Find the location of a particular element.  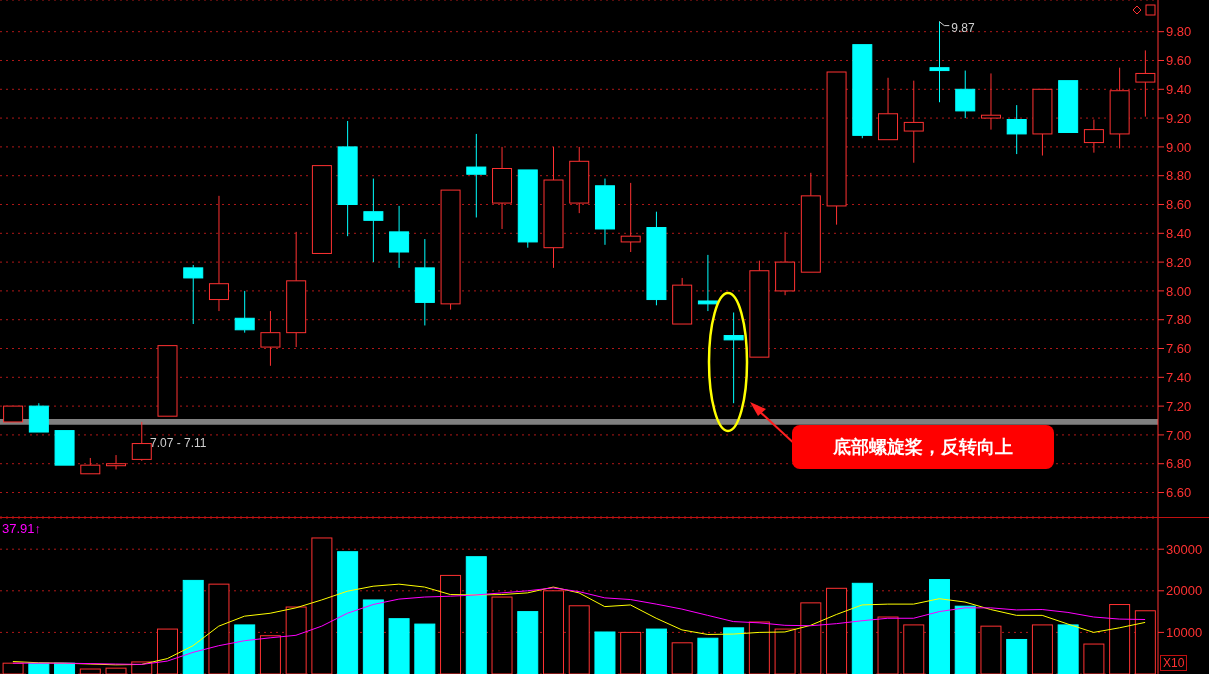

y-tick-label: 8.00 is located at coordinates (1179, 291).